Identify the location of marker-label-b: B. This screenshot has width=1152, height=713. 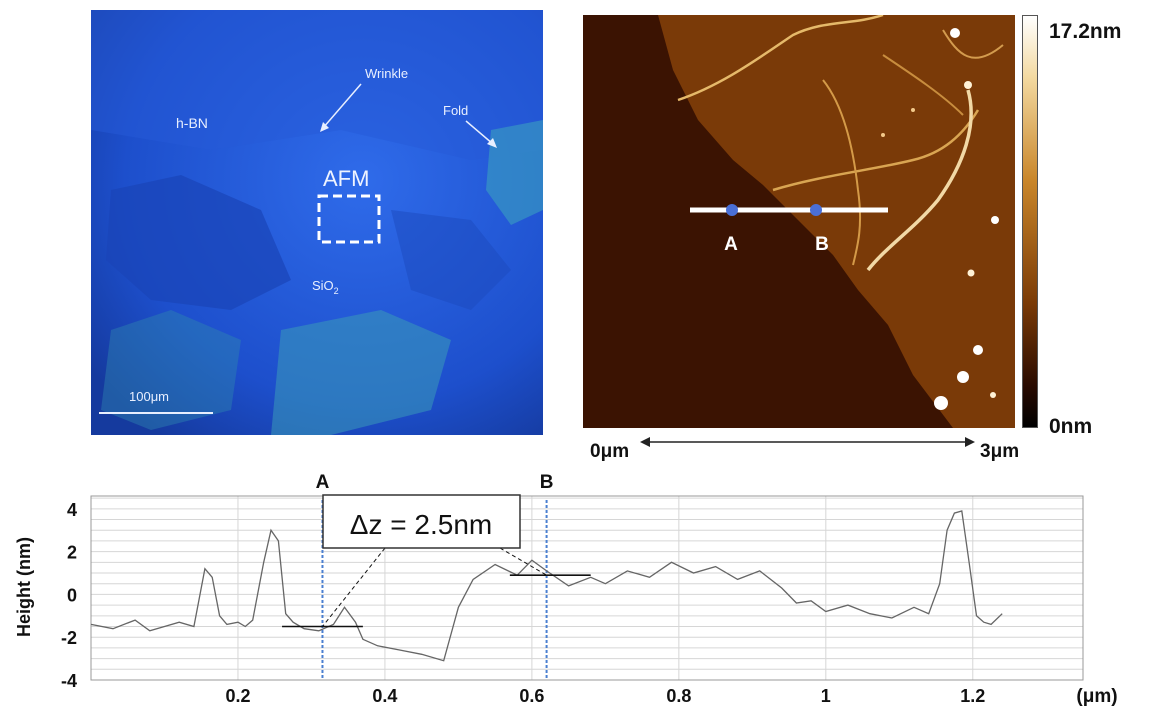
(547, 482).